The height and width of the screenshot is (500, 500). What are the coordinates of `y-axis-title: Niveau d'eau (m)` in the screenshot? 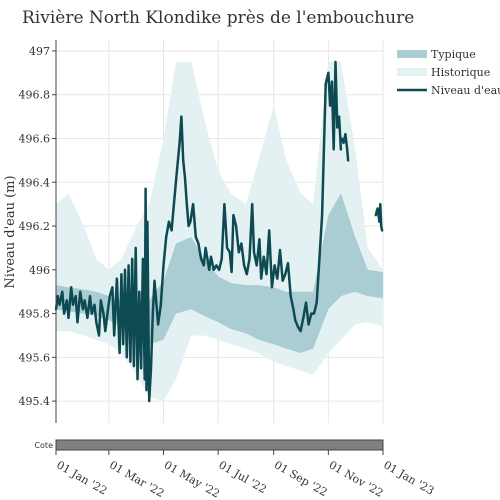 It's located at (10, 231).